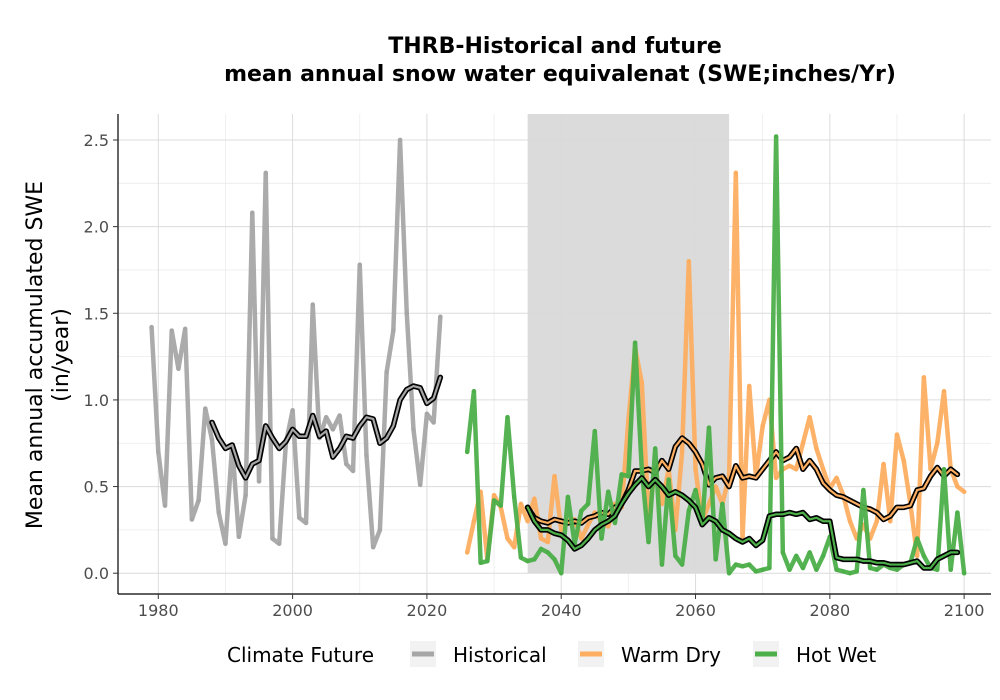  Describe the element at coordinates (671, 655) in the screenshot. I see `legend-label-warm-dry: Warm Dry` at that location.